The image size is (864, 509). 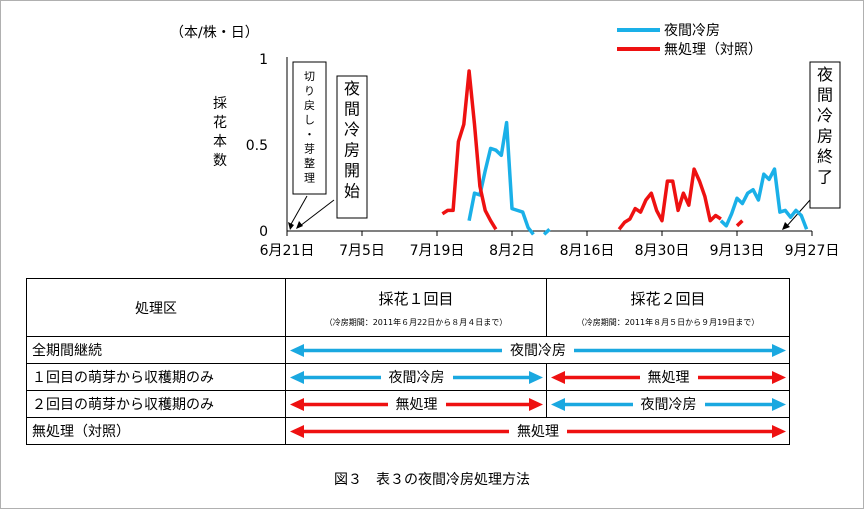 I want to click on figure-caption: 図３ 表３の夜間冷房処理方法, so click(x=432, y=480).